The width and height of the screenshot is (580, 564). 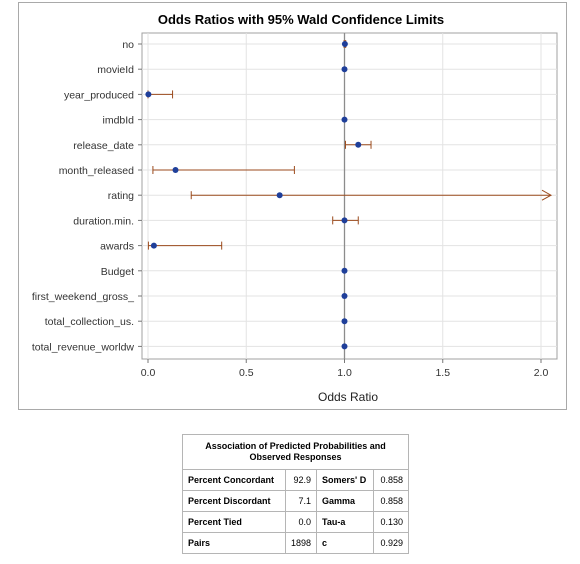 I want to click on table-row: Percent Concordant 92.9 Somers' D 0.858, so click(x=296, y=480).